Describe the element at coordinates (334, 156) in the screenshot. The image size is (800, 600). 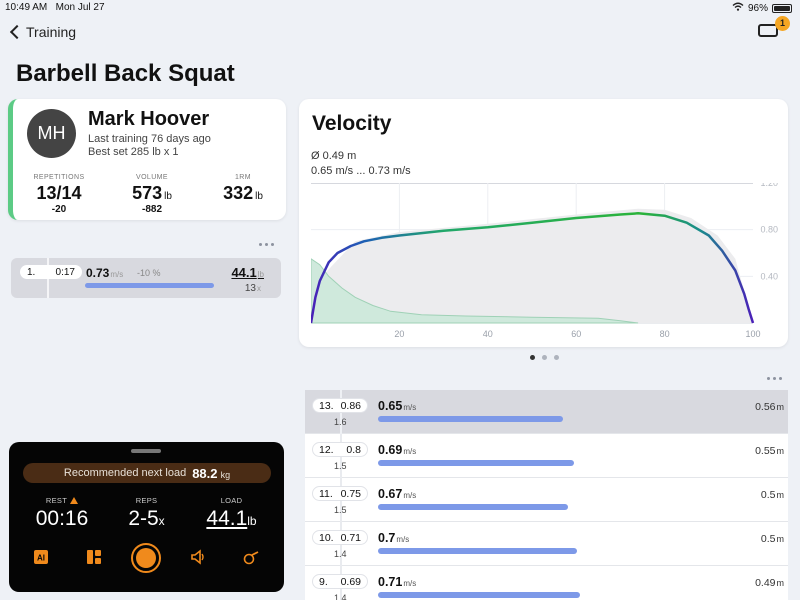
I see `avg-distance: Ø 0.49 m` at that location.